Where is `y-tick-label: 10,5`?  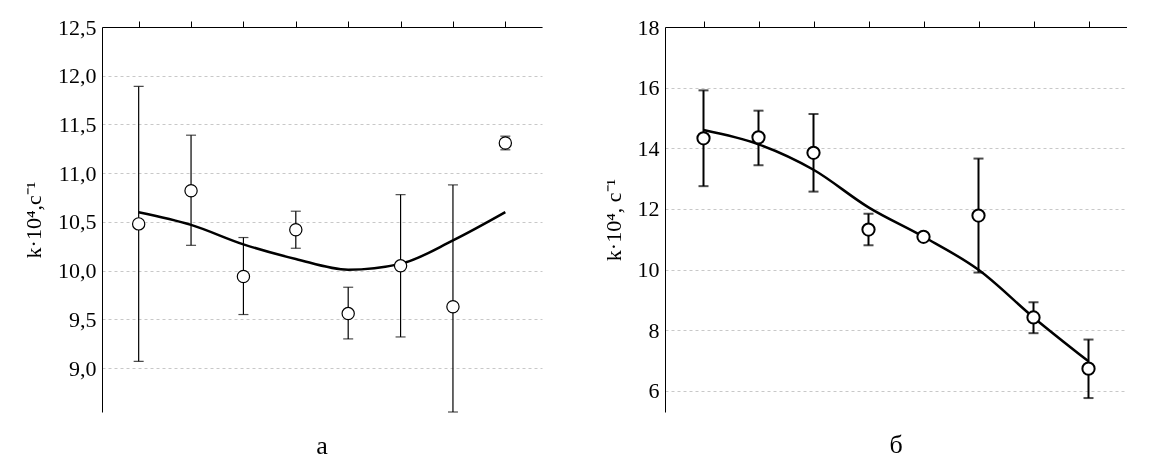
y-tick-label: 10,5 is located at coordinates (77, 222).